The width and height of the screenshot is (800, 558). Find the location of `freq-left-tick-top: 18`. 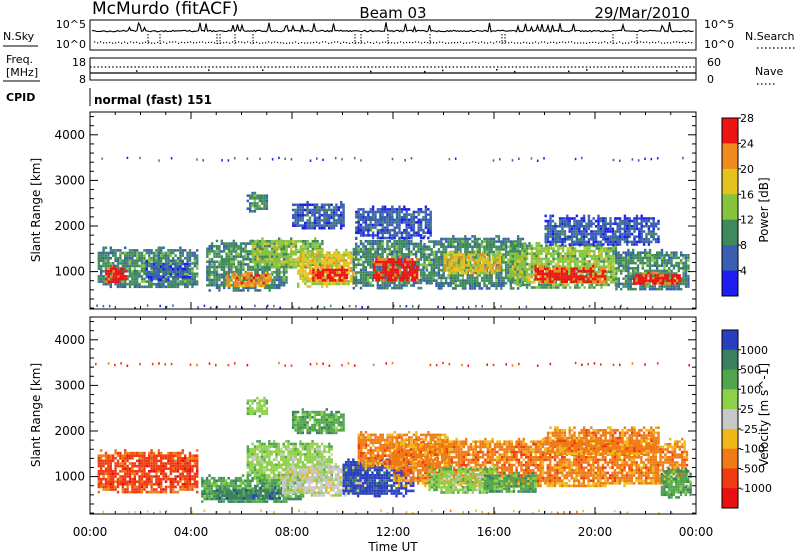

freq-left-tick-top: 18 is located at coordinates (79, 62).